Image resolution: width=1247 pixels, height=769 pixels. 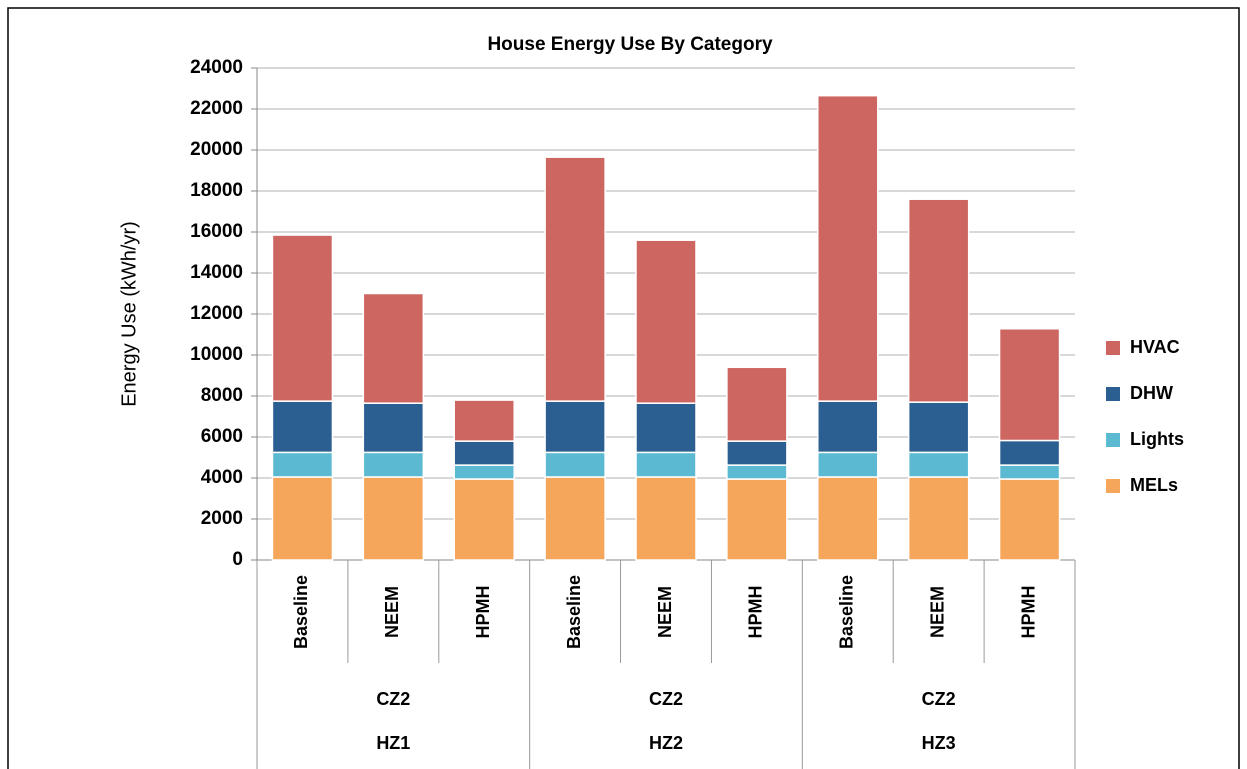 What do you see at coordinates (216, 67) in the screenshot?
I see `y-tick-label: 24000` at bounding box center [216, 67].